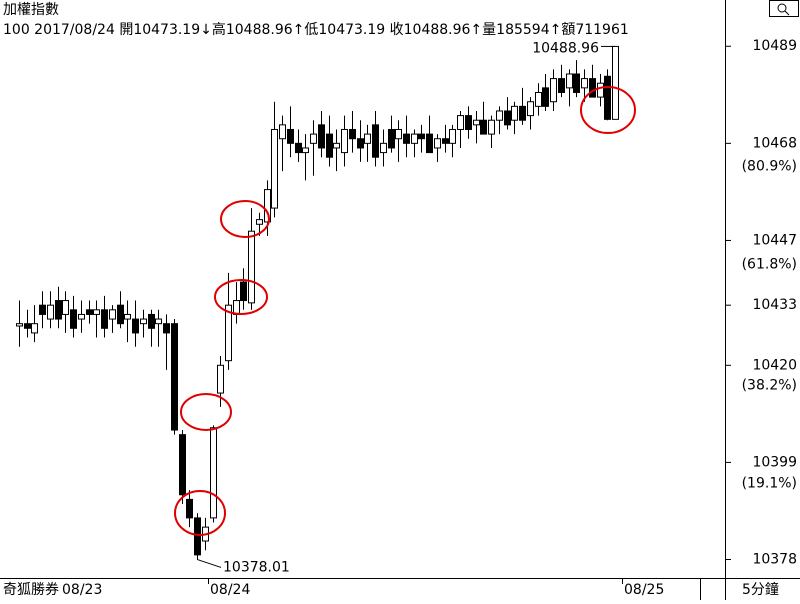 The width and height of the screenshot is (800, 604). Describe the element at coordinates (760, 589) in the screenshot. I see `interval: 5分鐘` at that location.